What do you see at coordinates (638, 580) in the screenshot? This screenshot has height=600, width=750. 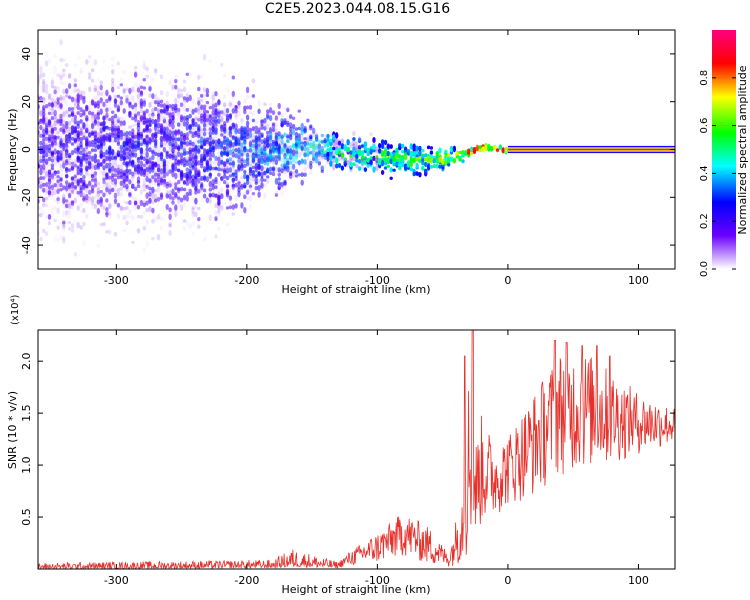 I see `x-tick-label: 100` at bounding box center [638, 580].